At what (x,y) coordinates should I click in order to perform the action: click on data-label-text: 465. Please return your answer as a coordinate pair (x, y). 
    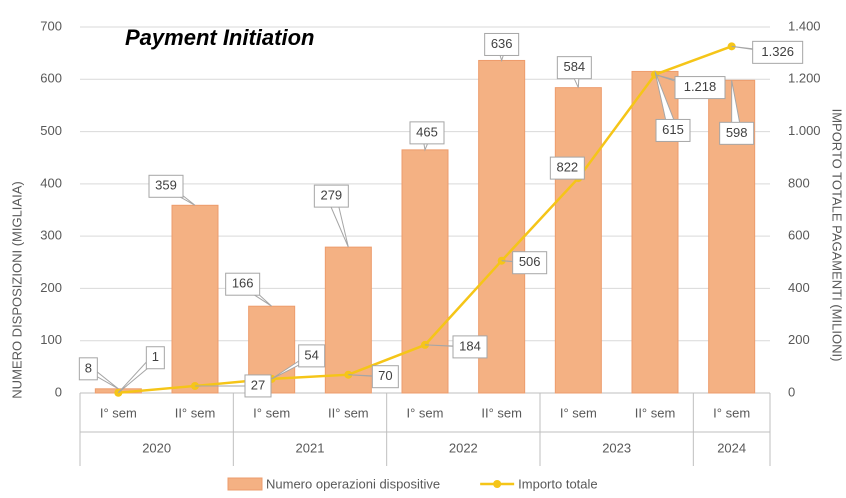
    Looking at the image, I should click on (427, 131).